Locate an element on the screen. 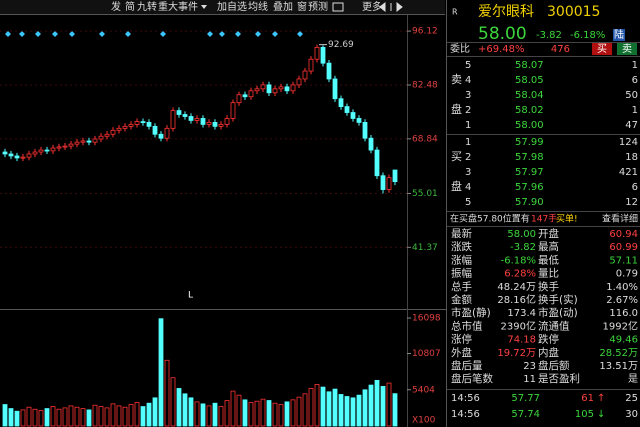 This screenshot has height=427, width=640. volume-unit: X100 is located at coordinates (424, 421).